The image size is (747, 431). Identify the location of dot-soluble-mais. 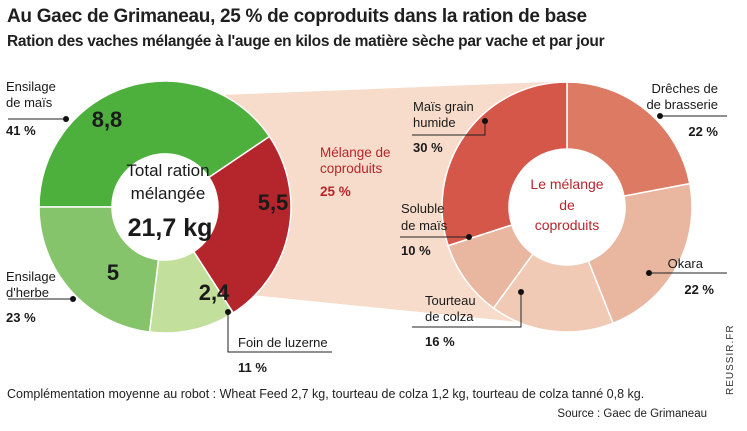
(469, 237).